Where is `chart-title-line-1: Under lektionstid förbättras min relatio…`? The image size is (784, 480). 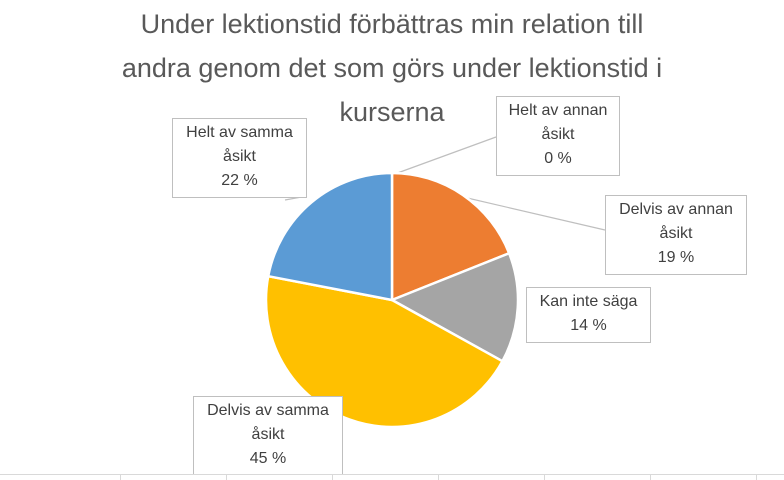
chart-title-line-1: Under lektionstid förbättras min relatio… is located at coordinates (392, 24).